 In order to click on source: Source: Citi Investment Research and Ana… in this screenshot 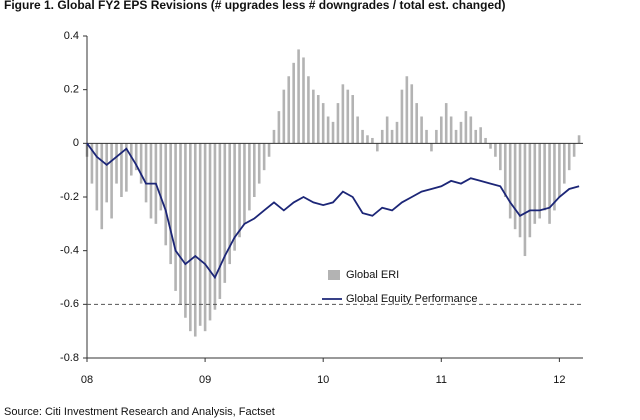, I will do `click(139, 412)`.